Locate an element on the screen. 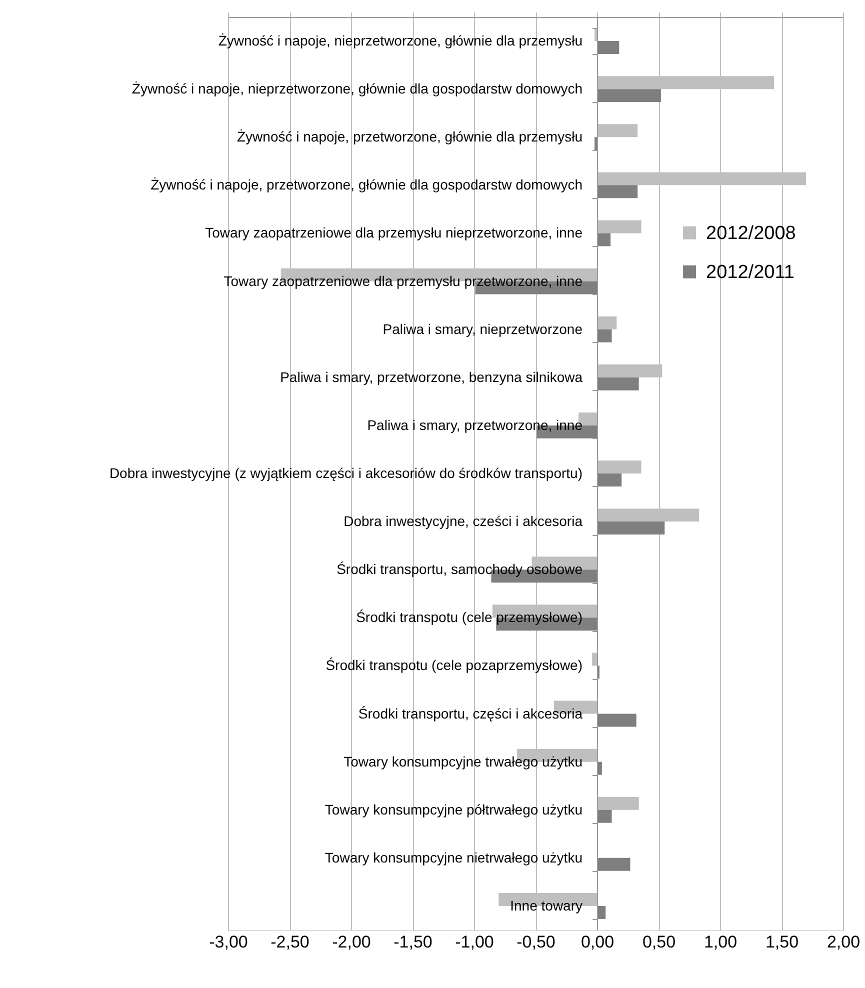 The width and height of the screenshot is (865, 988). y-tick-label: Towary konsumpcyjne nietrwałego użytku is located at coordinates (453, 857).